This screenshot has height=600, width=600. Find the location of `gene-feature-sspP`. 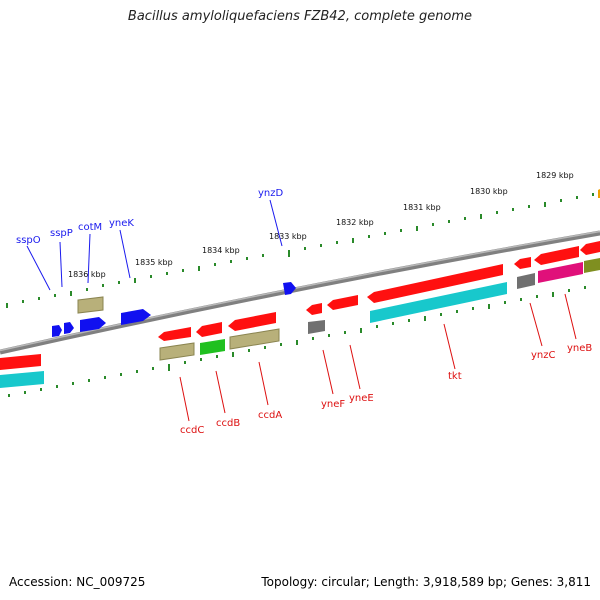

gene-feature-sspP is located at coordinates (69, 328).